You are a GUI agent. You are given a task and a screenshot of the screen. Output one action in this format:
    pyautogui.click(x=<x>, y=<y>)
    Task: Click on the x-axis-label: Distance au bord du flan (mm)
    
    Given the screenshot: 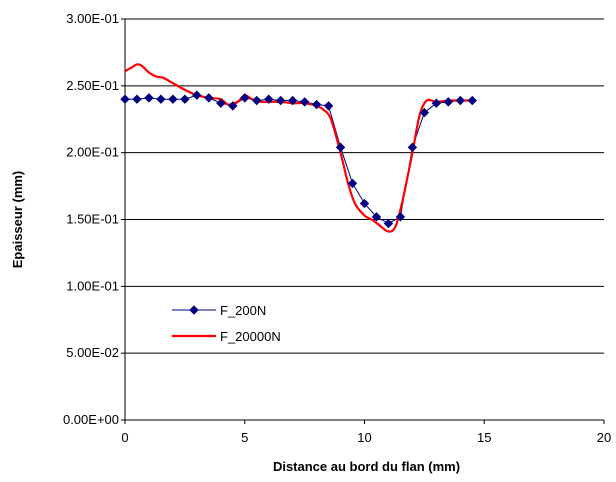 What is the action you would take?
    pyautogui.click(x=366, y=466)
    